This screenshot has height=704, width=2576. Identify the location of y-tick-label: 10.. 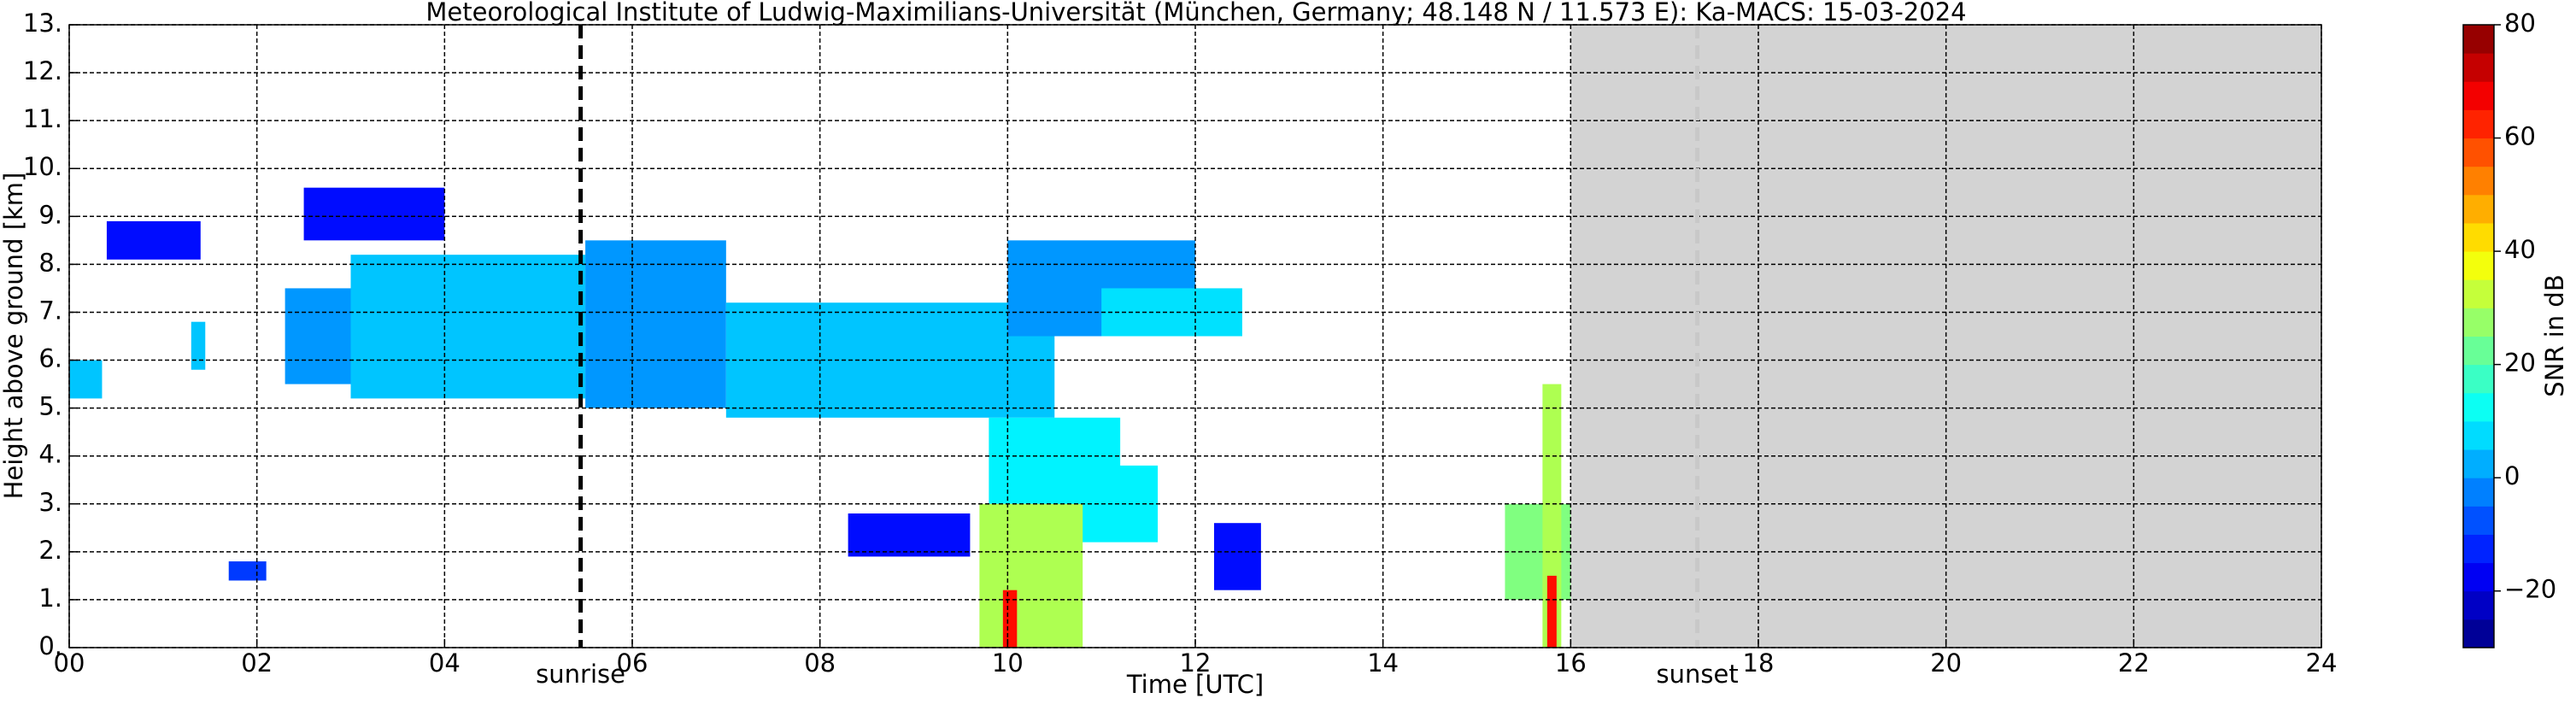
(42, 166).